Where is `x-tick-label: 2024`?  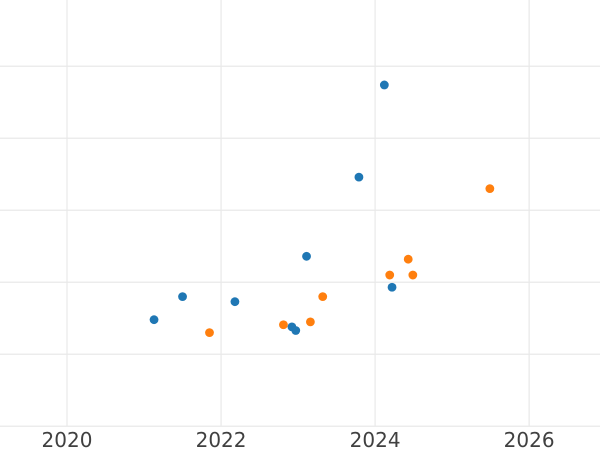
x-tick-label: 2024 is located at coordinates (375, 439).